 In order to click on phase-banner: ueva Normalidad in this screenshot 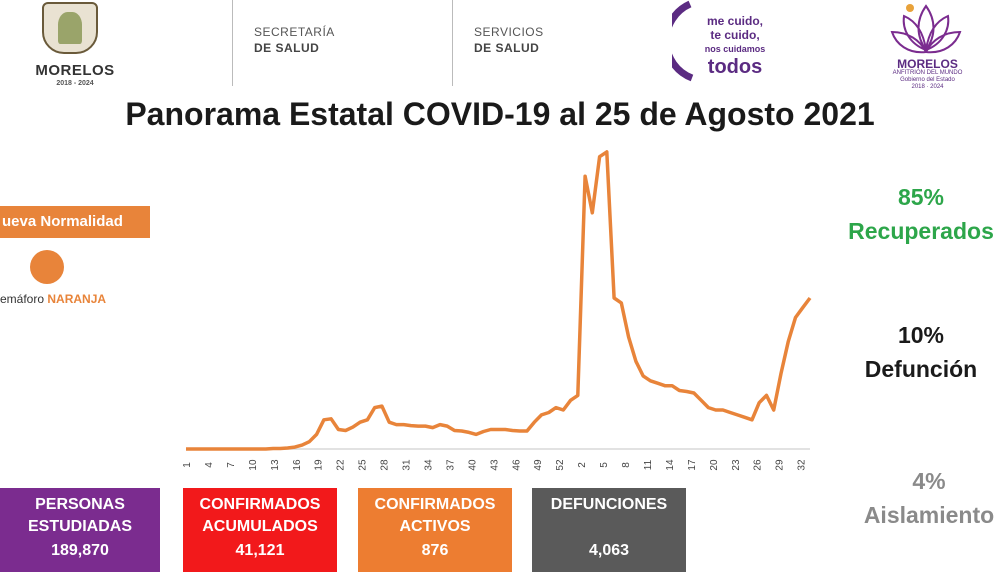, I will do `click(75, 222)`.